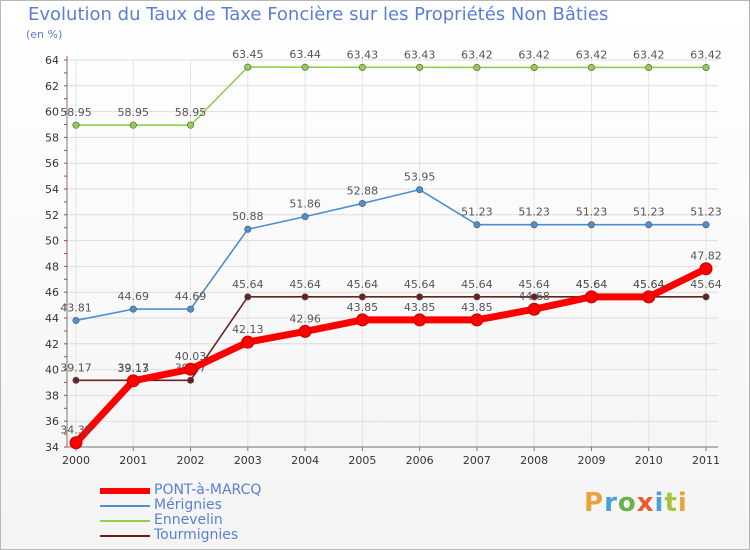 Image resolution: width=750 pixels, height=550 pixels. Describe the element at coordinates (248, 216) in the screenshot. I see `data-label: 50.88` at that location.